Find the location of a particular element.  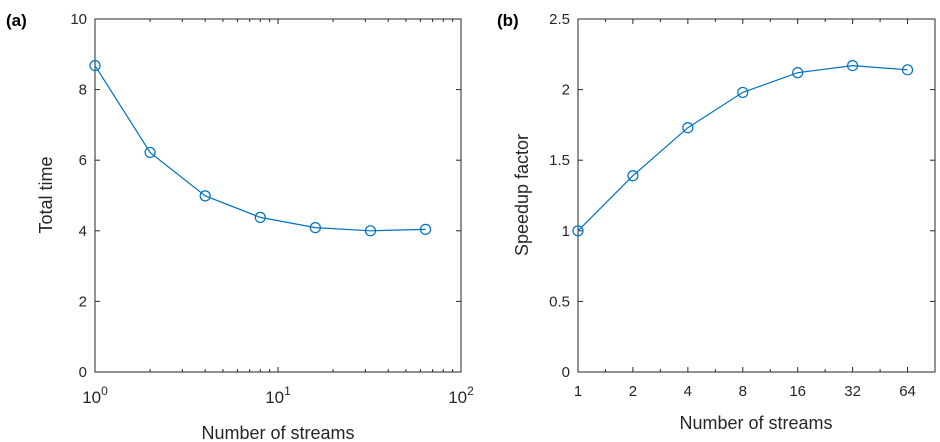

x-tick-label: 2 is located at coordinates (633, 391).